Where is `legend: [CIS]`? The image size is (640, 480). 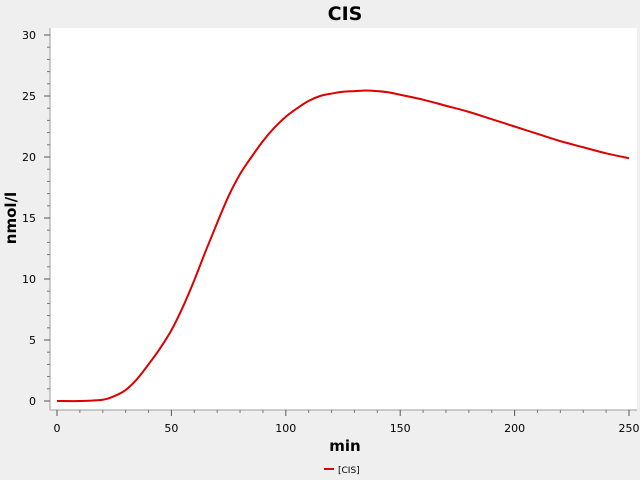 legend: [CIS] is located at coordinates (342, 471).